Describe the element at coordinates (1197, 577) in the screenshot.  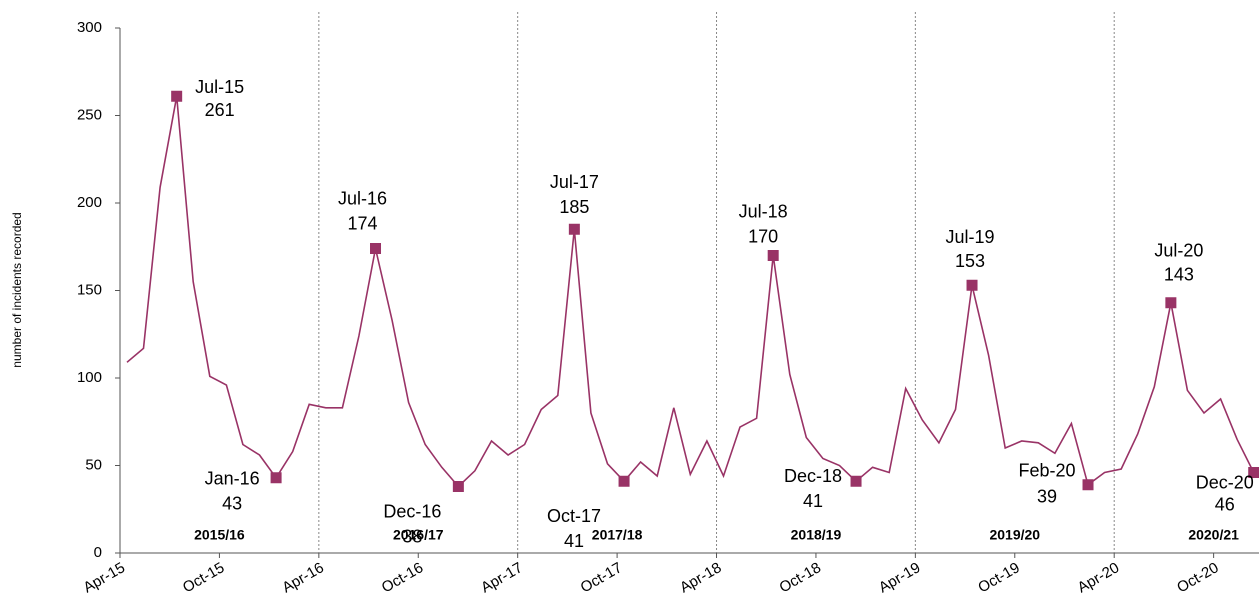
I see `x-tick-label: Oct-20` at that location.